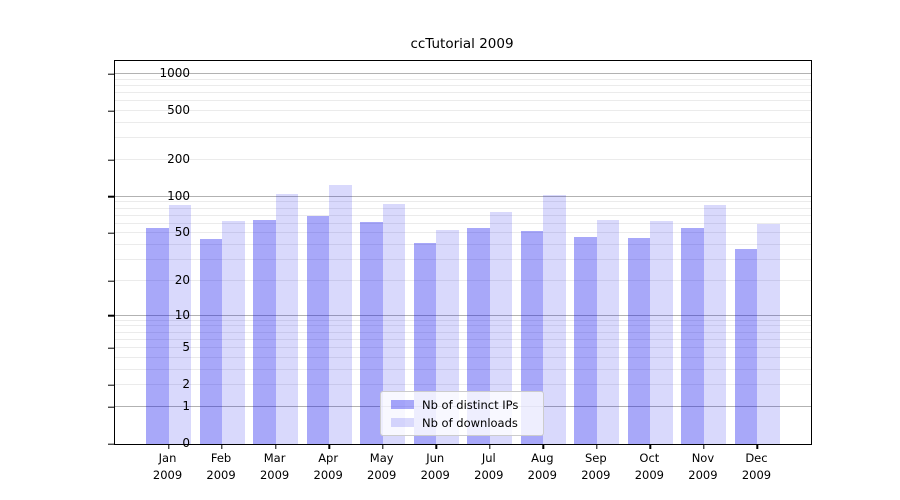 Image resolution: width=900 pixels, height=500 pixels. I want to click on x-axis-label: Jun 2009, so click(435, 466).